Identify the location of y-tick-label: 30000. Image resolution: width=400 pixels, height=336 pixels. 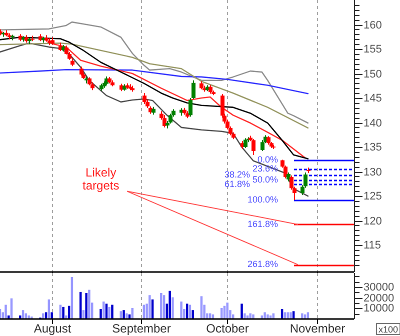
(379, 288).